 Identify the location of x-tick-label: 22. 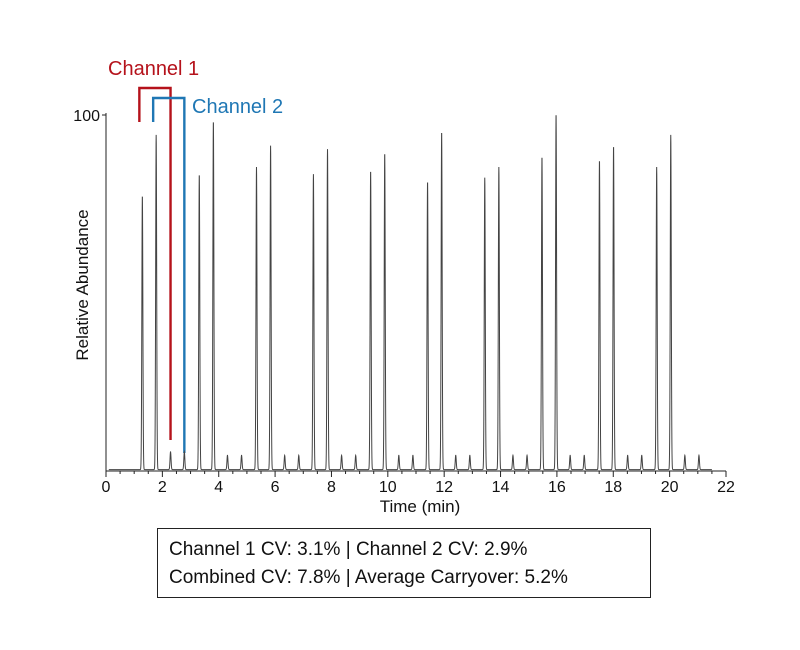
(726, 487).